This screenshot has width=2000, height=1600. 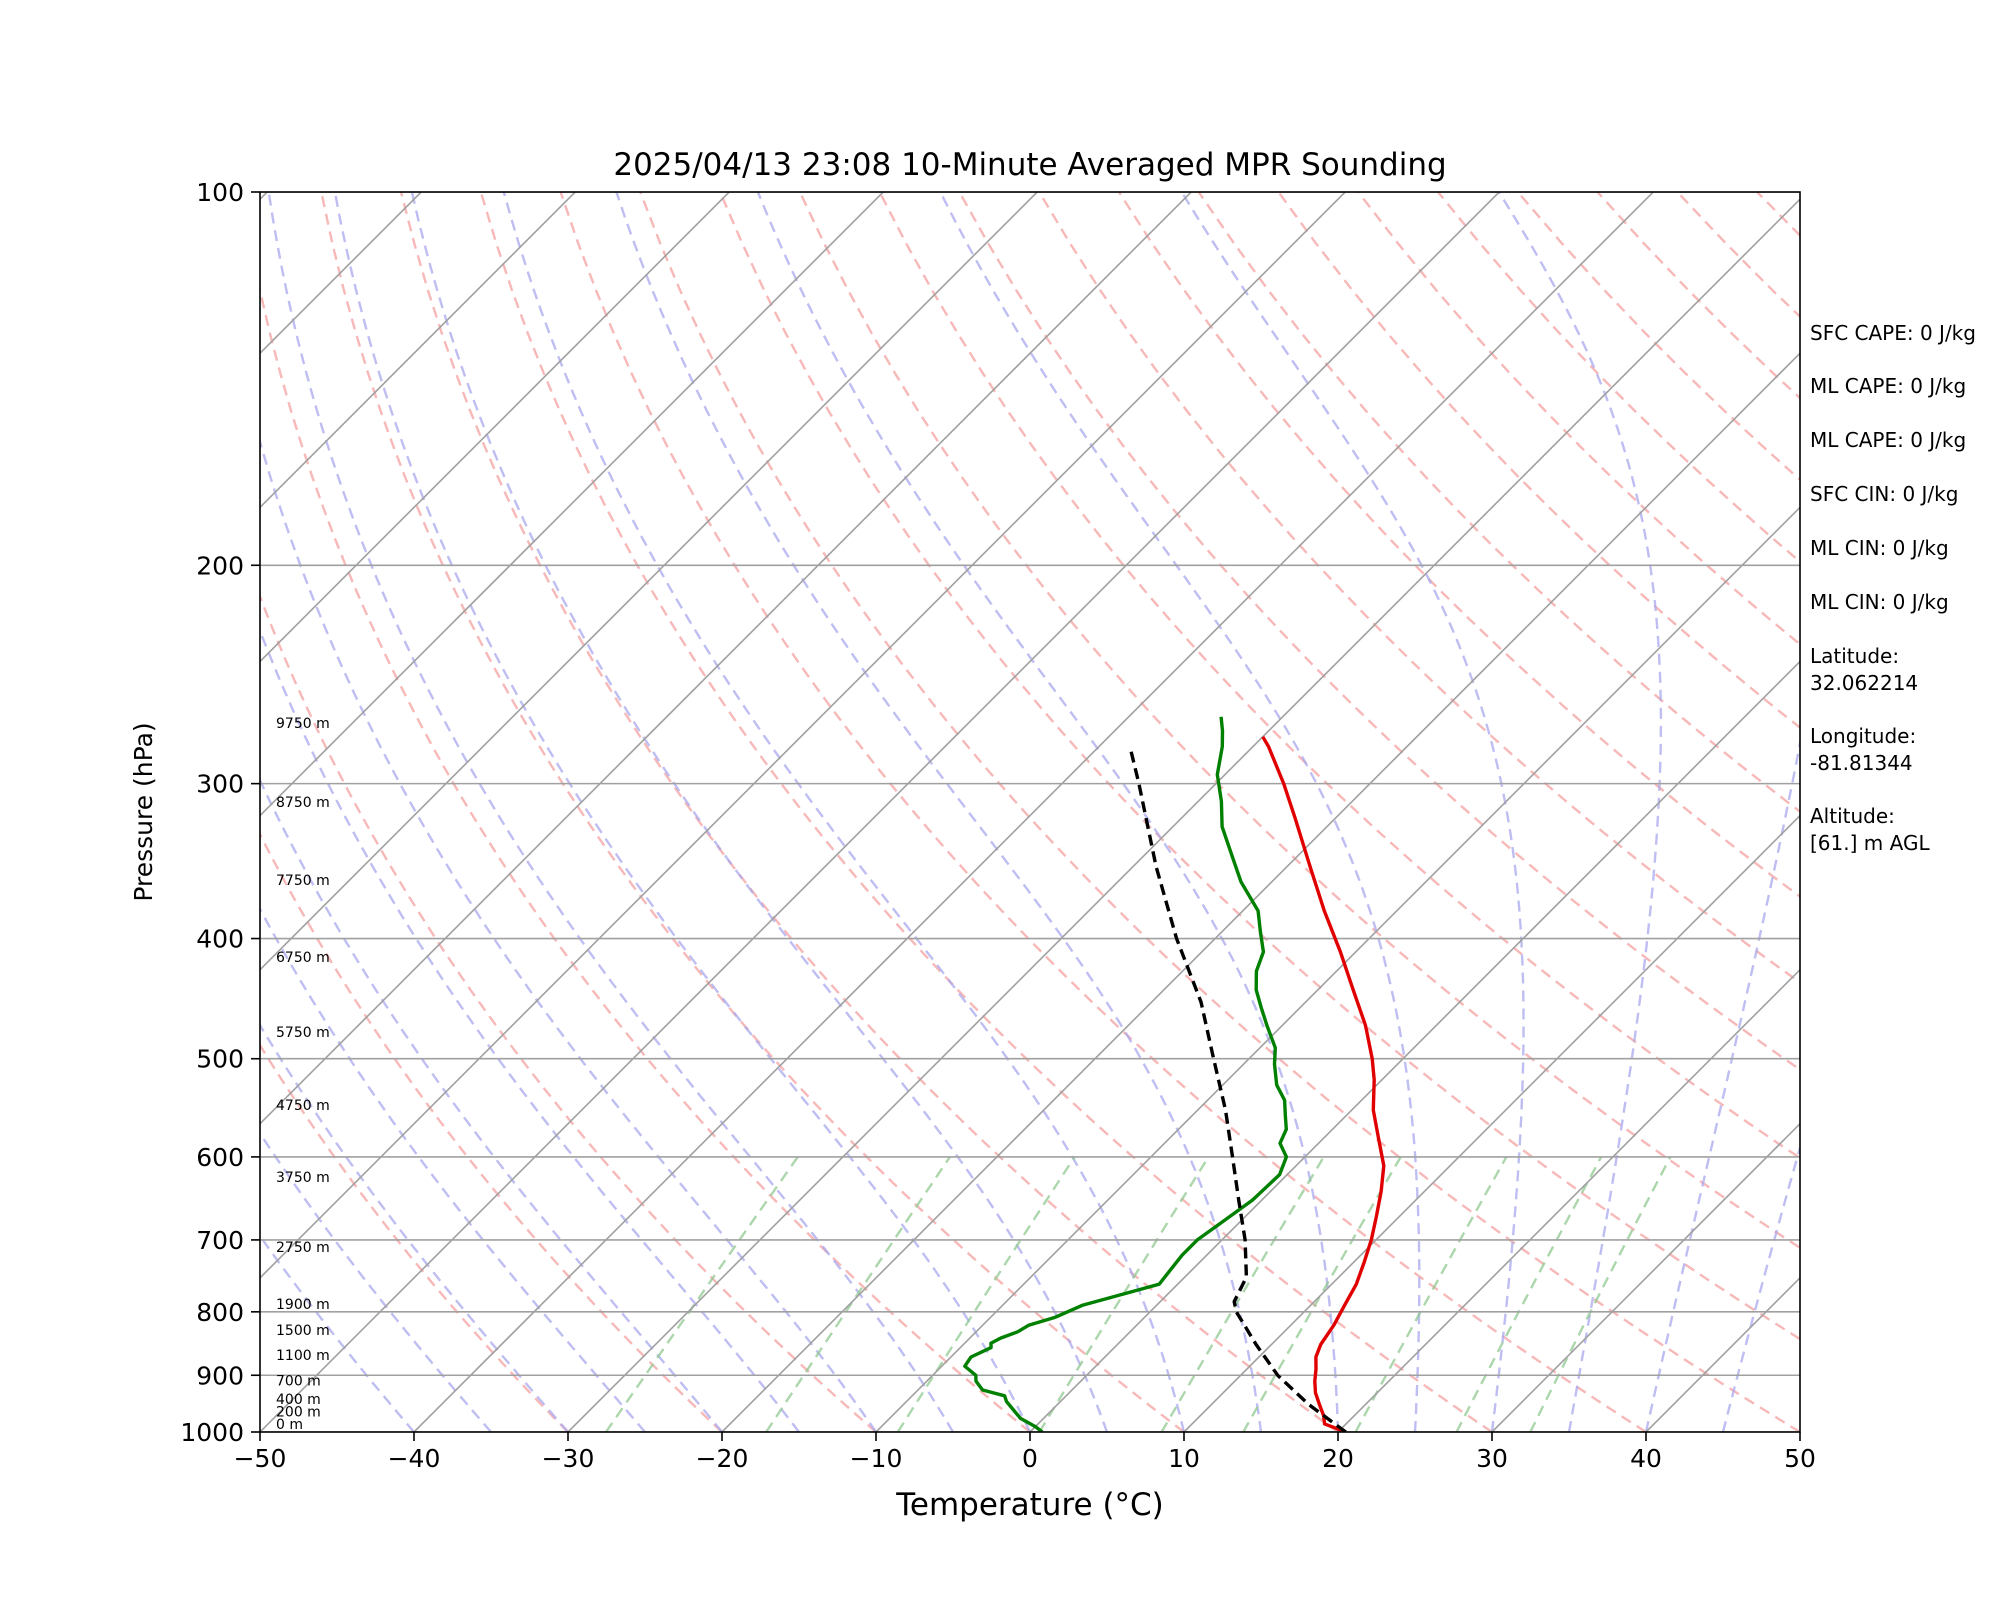 I want to click on height-label: 1100 m, so click(x=303, y=1356).